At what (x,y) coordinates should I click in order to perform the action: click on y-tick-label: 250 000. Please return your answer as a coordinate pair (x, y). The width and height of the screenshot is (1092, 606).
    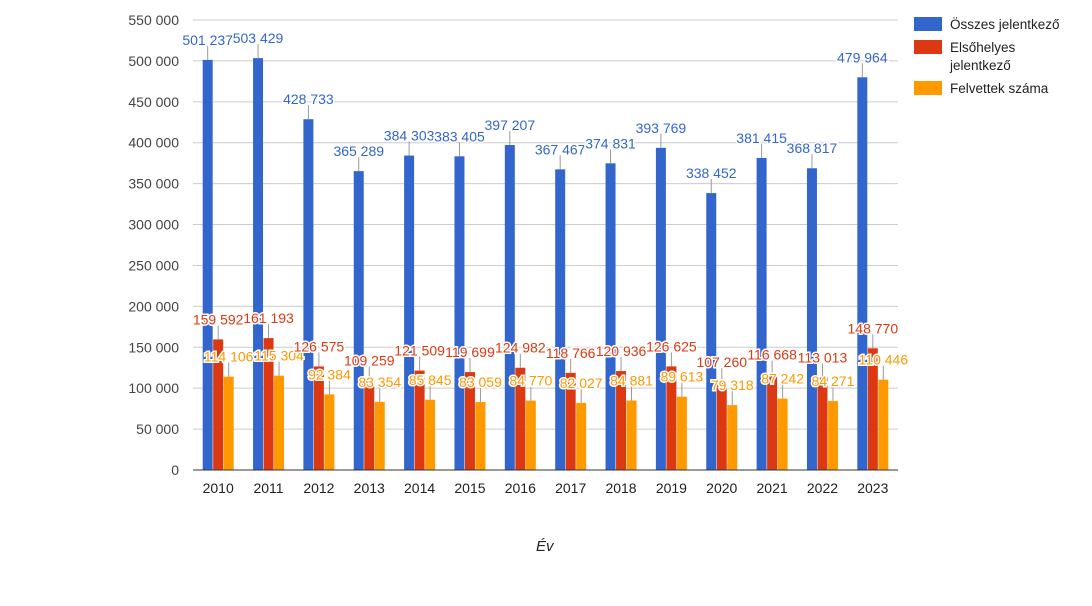
    Looking at the image, I should click on (153, 265).